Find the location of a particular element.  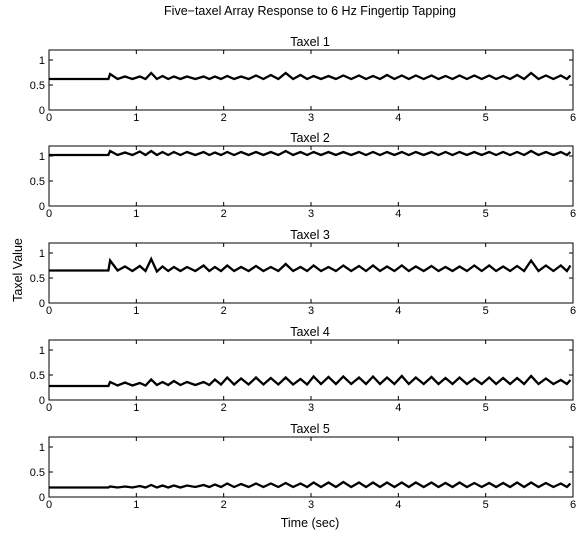

subplot-title: Taxel 2 is located at coordinates (310, 138).